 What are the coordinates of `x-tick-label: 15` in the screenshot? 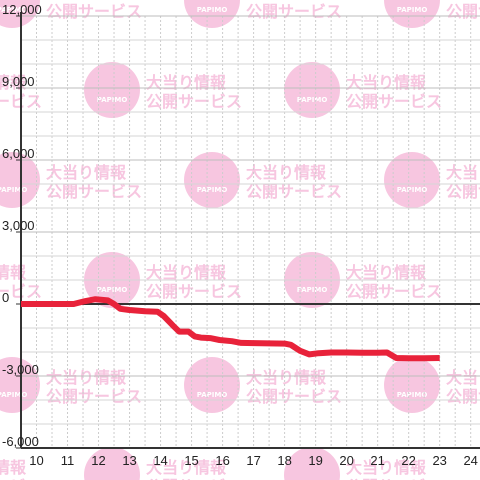 It's located at (191, 460).